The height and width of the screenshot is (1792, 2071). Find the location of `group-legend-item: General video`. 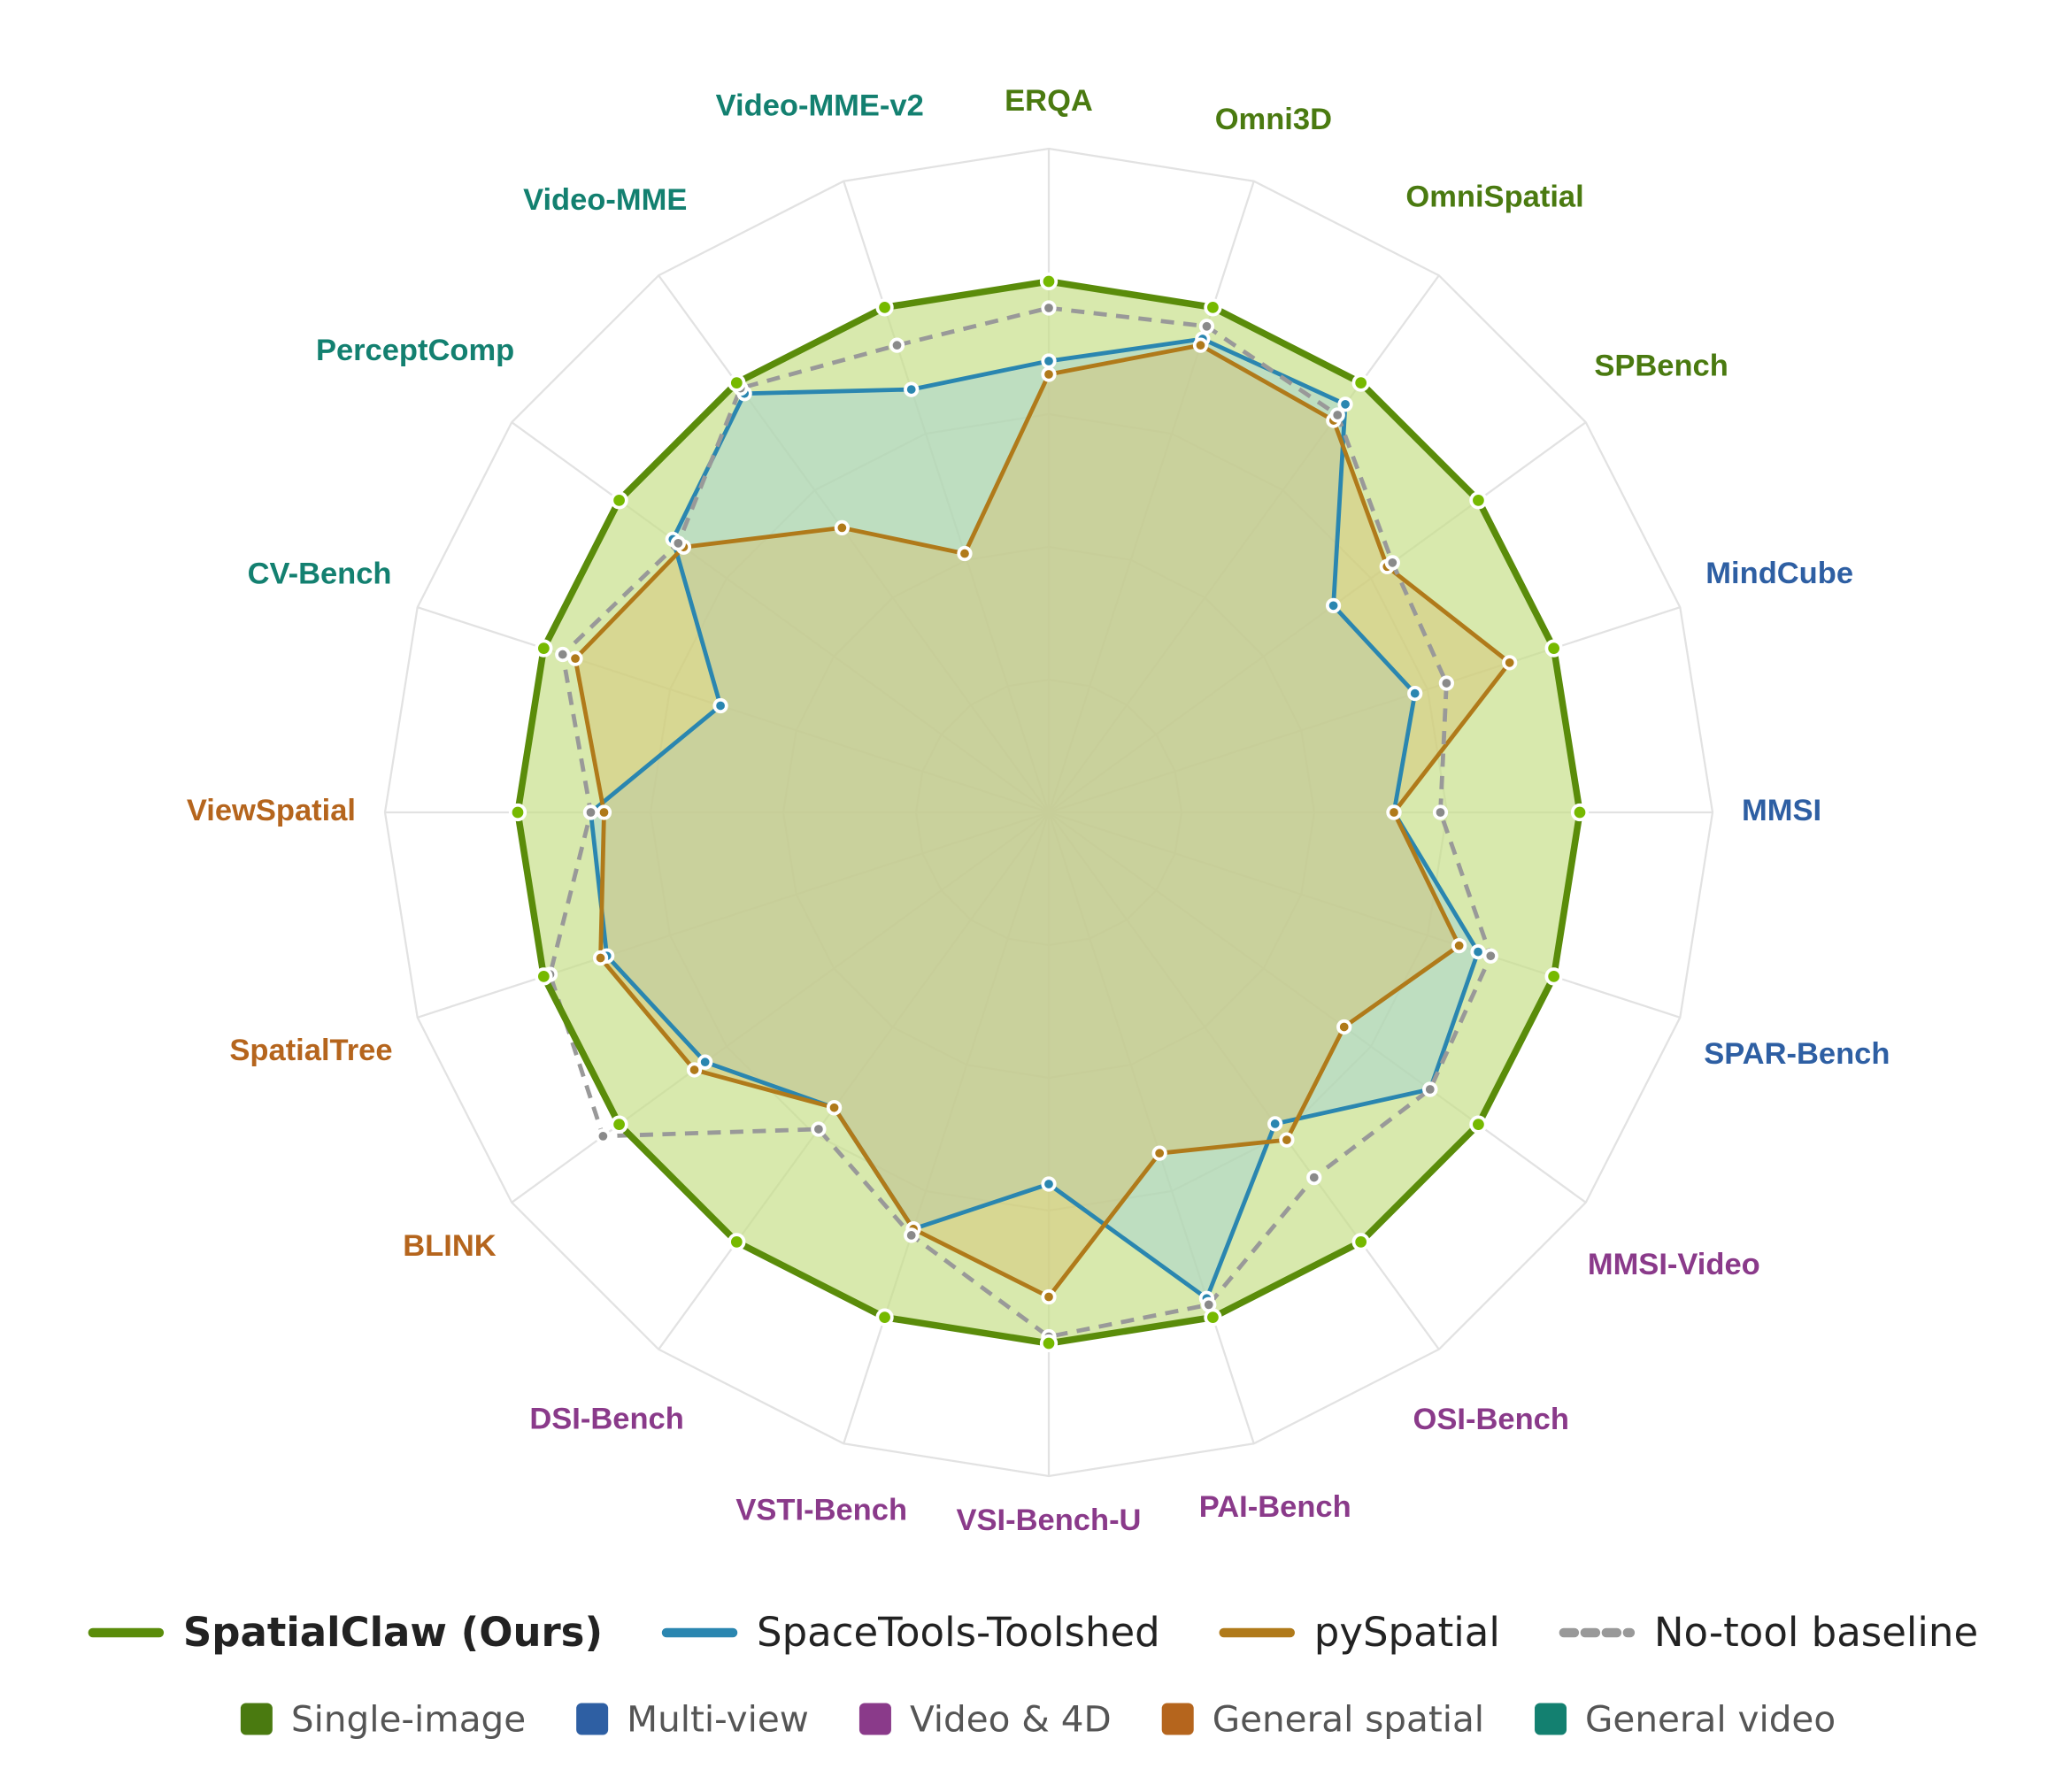

group-legend-item: General video is located at coordinates (1685, 1719).